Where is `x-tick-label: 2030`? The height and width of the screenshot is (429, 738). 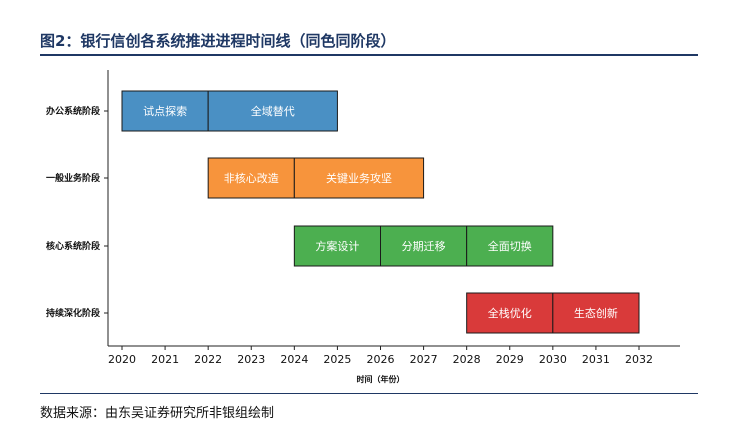 x-tick-label: 2030 is located at coordinates (553, 359).